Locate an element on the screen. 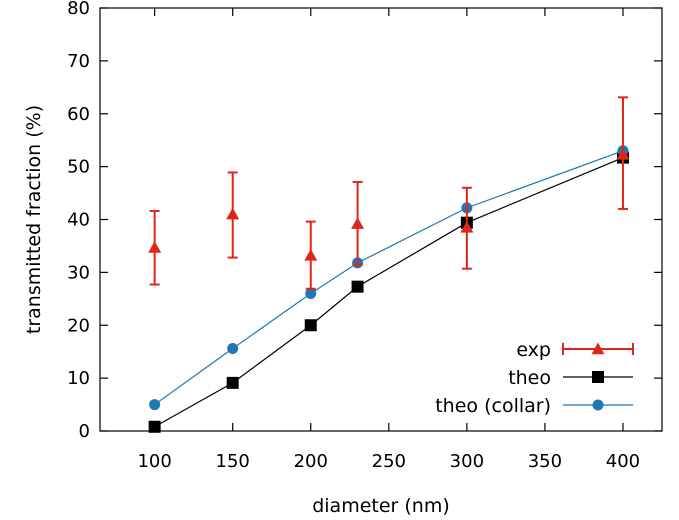  legend-label-theo: theo is located at coordinates (529, 378).